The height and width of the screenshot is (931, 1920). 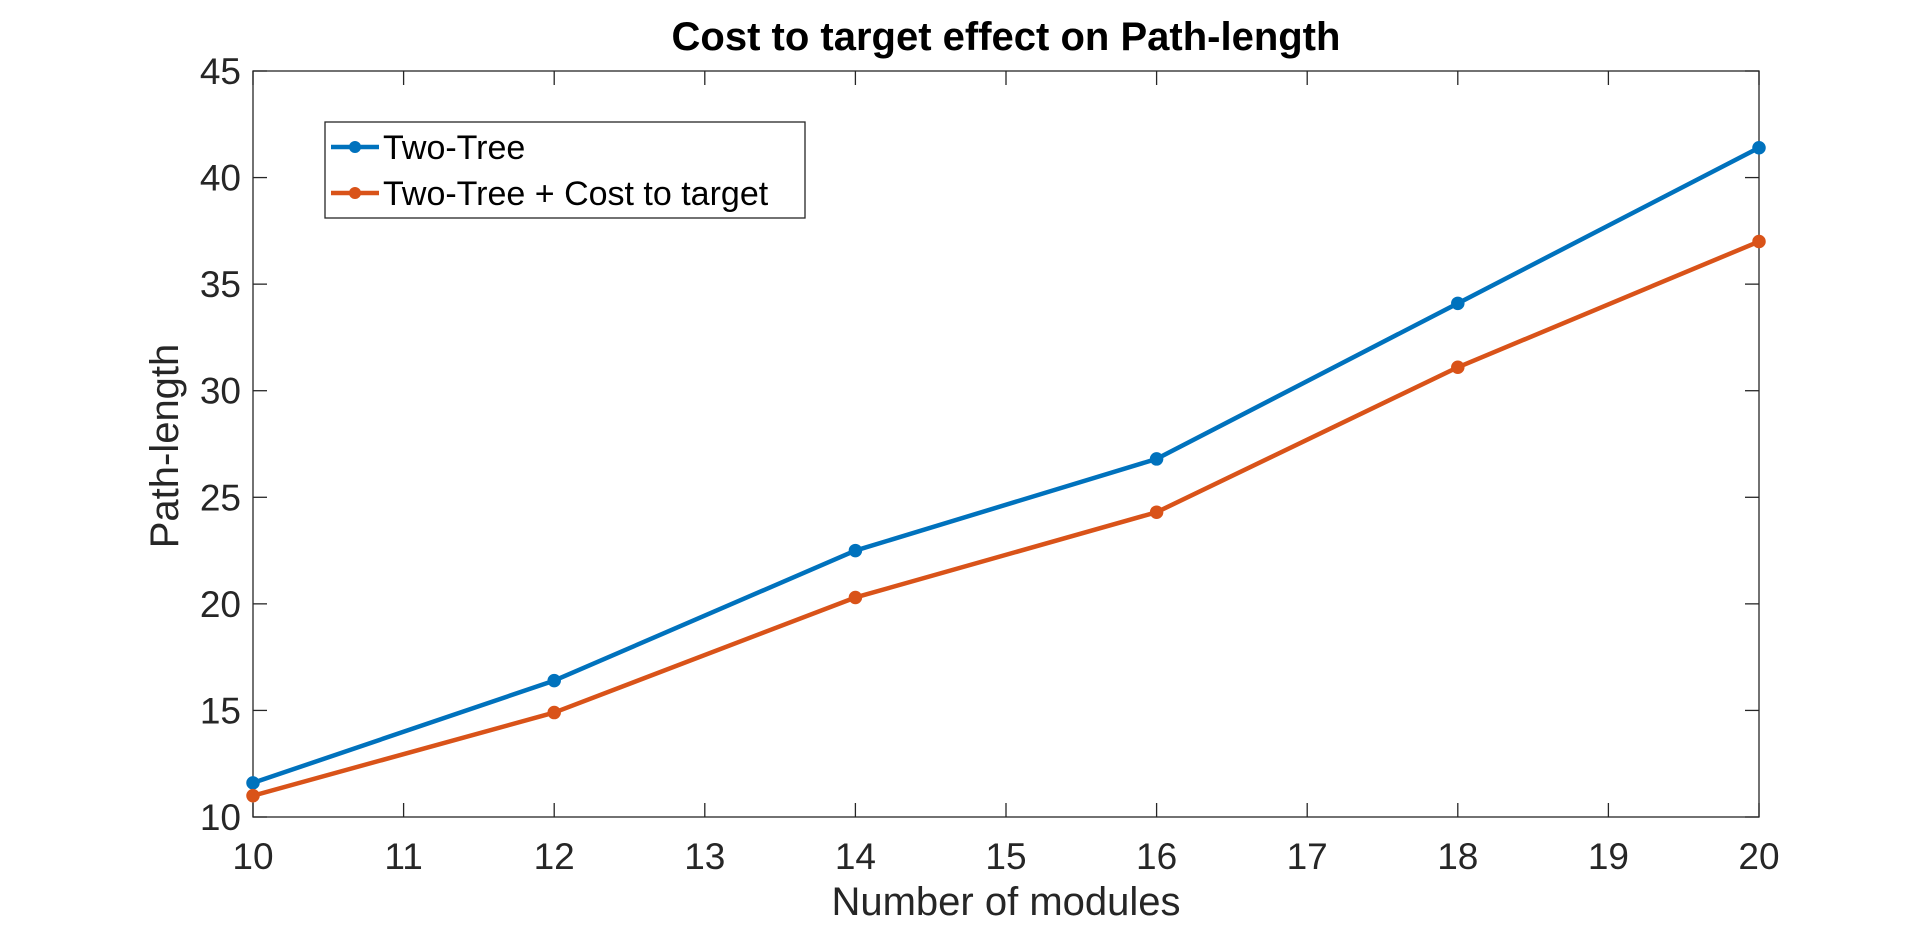 I want to click on legend: Two-Tree Two-Tree + Cost to target, so click(x=565, y=170).